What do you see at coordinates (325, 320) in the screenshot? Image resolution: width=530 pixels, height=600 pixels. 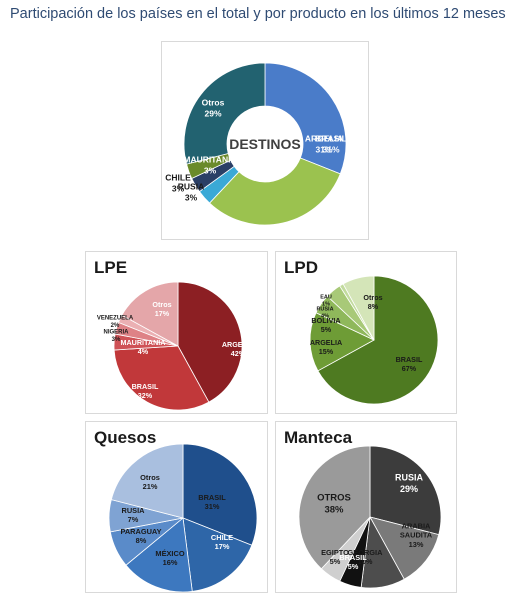 I see `lpd-name-bolivia: BOLIVIA` at bounding box center [325, 320].